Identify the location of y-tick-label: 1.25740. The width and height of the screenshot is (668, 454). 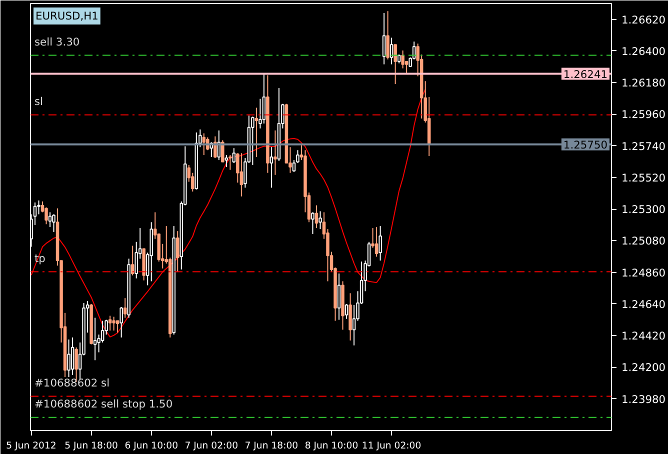
(644, 146).